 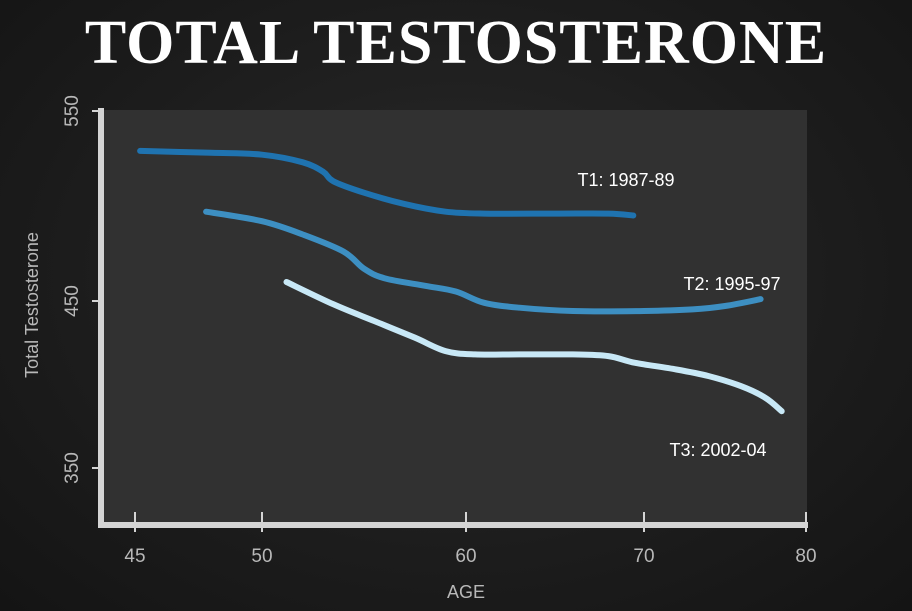 I want to click on x-axis-label: AGE, so click(x=466, y=592).